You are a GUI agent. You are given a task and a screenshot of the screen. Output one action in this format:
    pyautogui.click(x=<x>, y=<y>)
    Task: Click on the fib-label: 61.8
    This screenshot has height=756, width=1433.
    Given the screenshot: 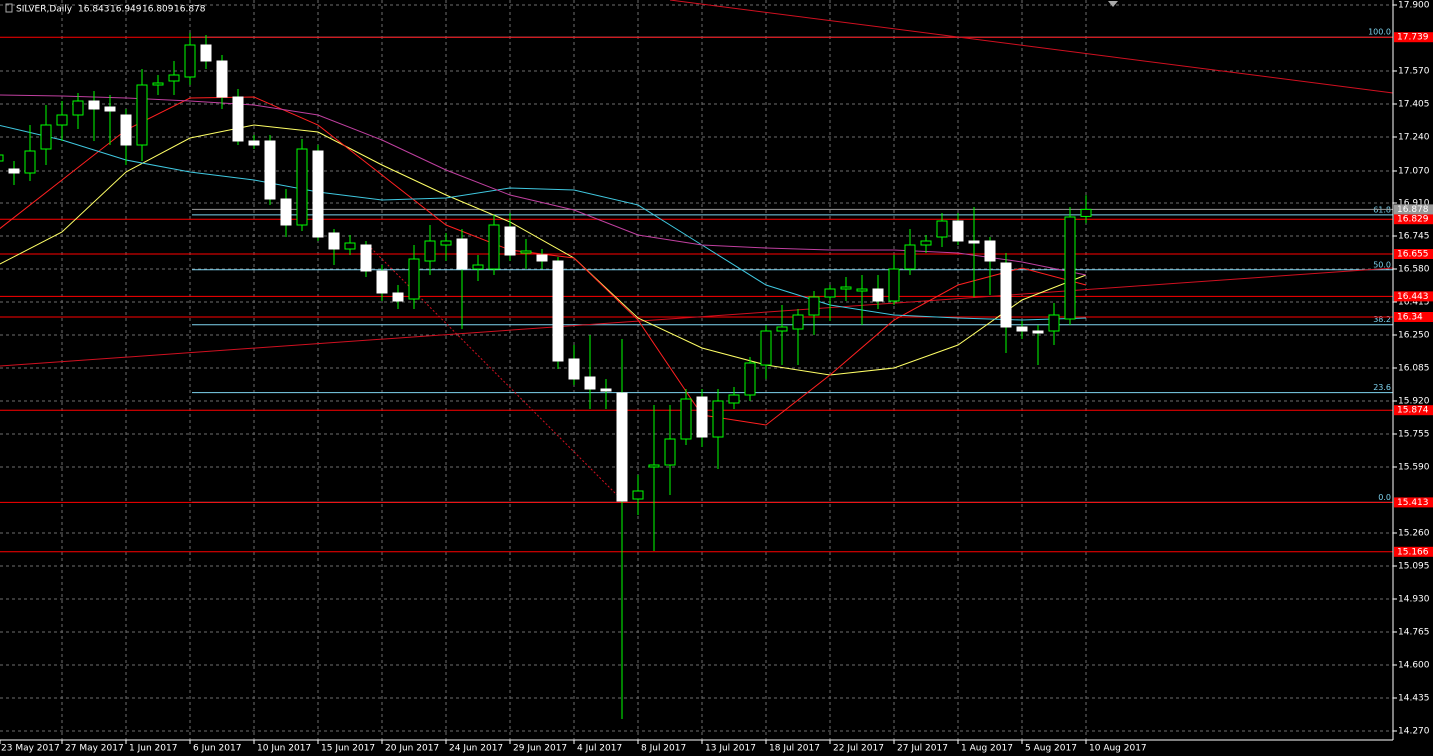 What is the action you would take?
    pyautogui.click(x=1382, y=209)
    